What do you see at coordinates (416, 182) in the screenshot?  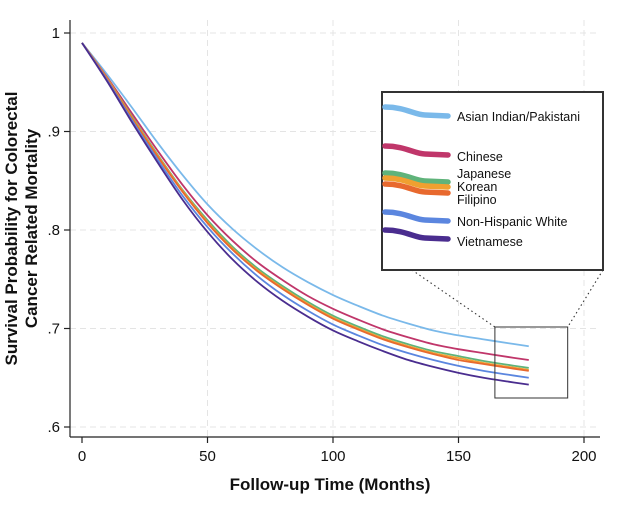 I see `legend-swatch-korean` at bounding box center [416, 182].